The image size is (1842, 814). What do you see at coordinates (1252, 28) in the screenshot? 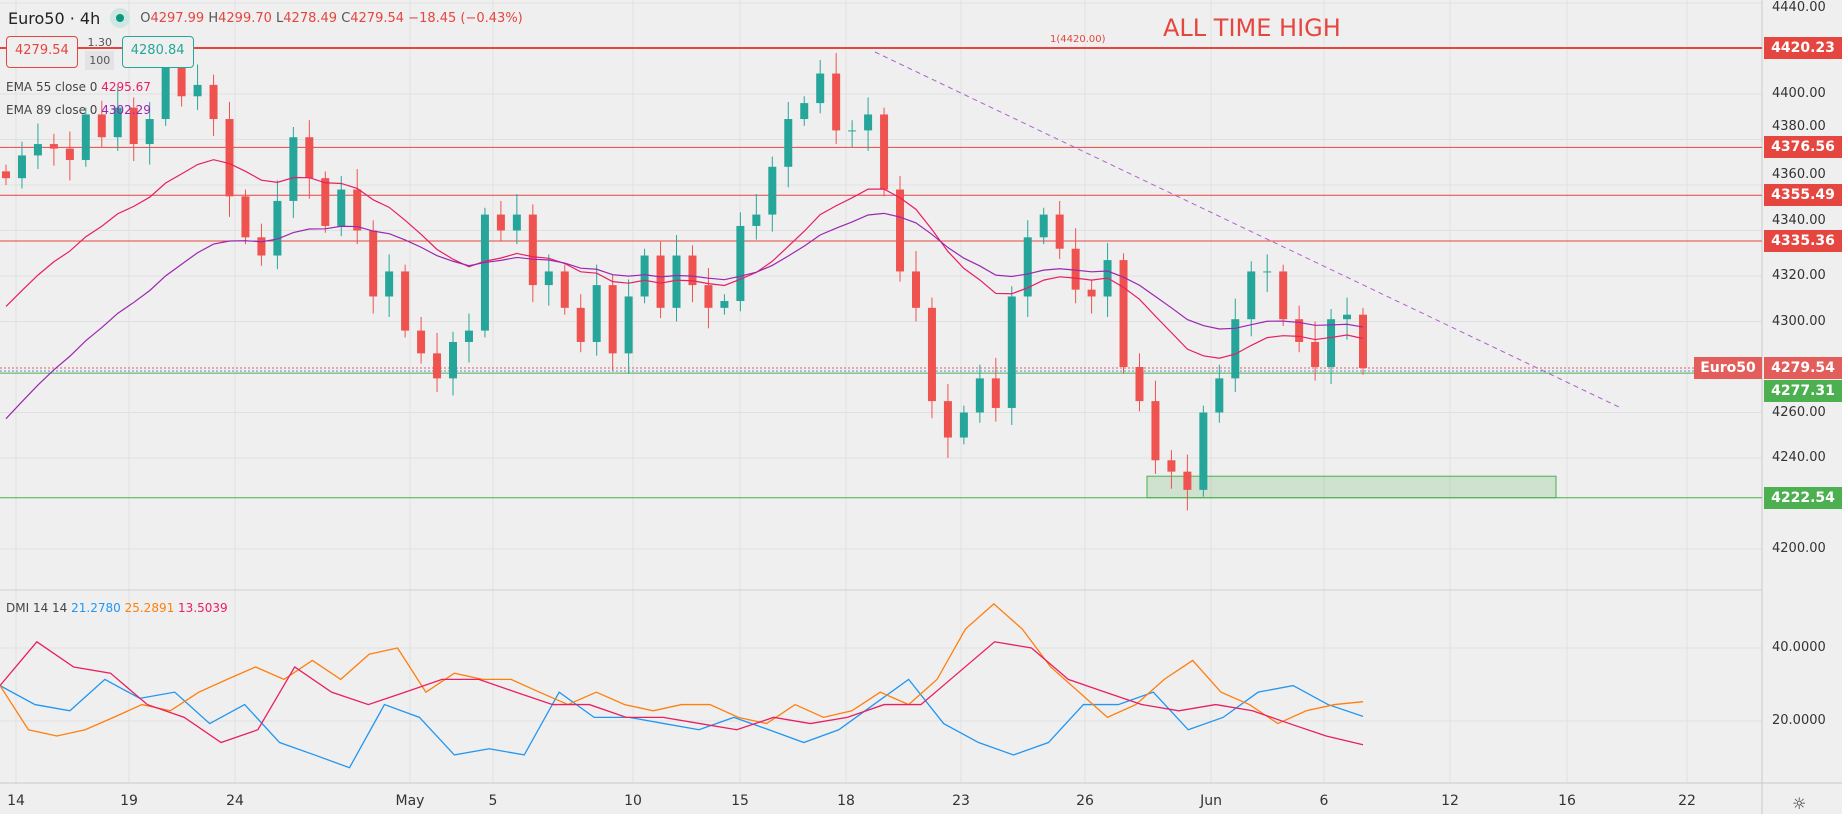
I see `all-time-high-annotation: ALL TIME HIGH` at bounding box center [1252, 28].